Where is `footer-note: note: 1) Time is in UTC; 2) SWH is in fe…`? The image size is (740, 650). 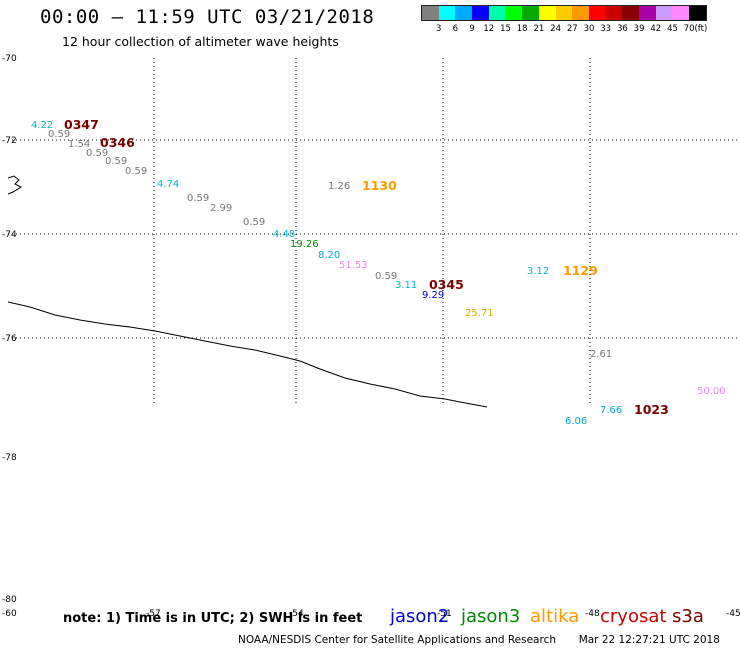
footer-note: note: 1) Time is in UTC; 2) SWH is in fe… is located at coordinates (213, 618).